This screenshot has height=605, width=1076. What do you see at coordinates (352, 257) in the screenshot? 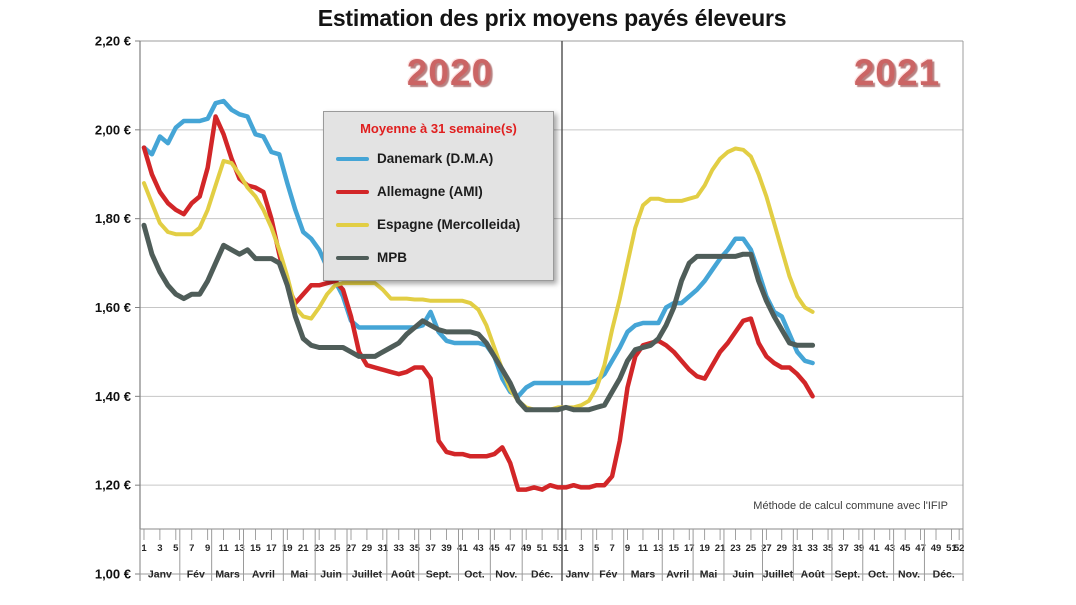
I see `mpb-line-swatch-icon` at bounding box center [352, 257].